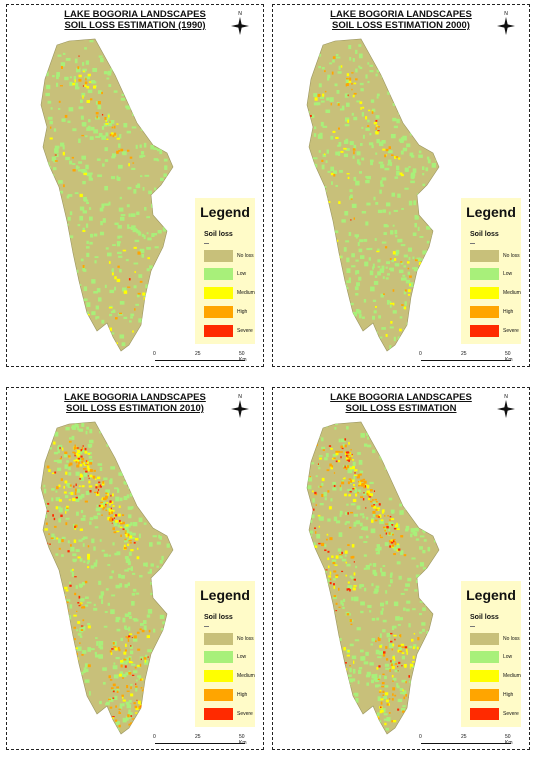 The height and width of the screenshot is (760, 534). What do you see at coordinates (373, 578) in the screenshot?
I see `soil-loss-map-current` at bounding box center [373, 578].